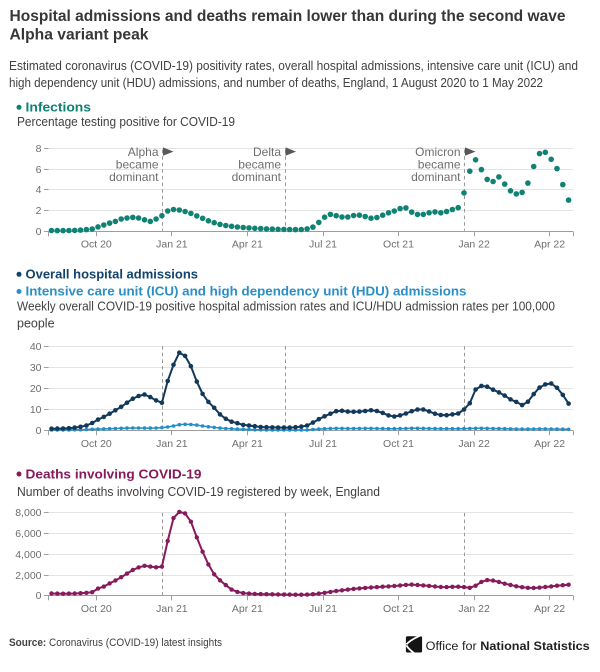  I want to click on svg-text: Office for National Statistics, so click(508, 646).